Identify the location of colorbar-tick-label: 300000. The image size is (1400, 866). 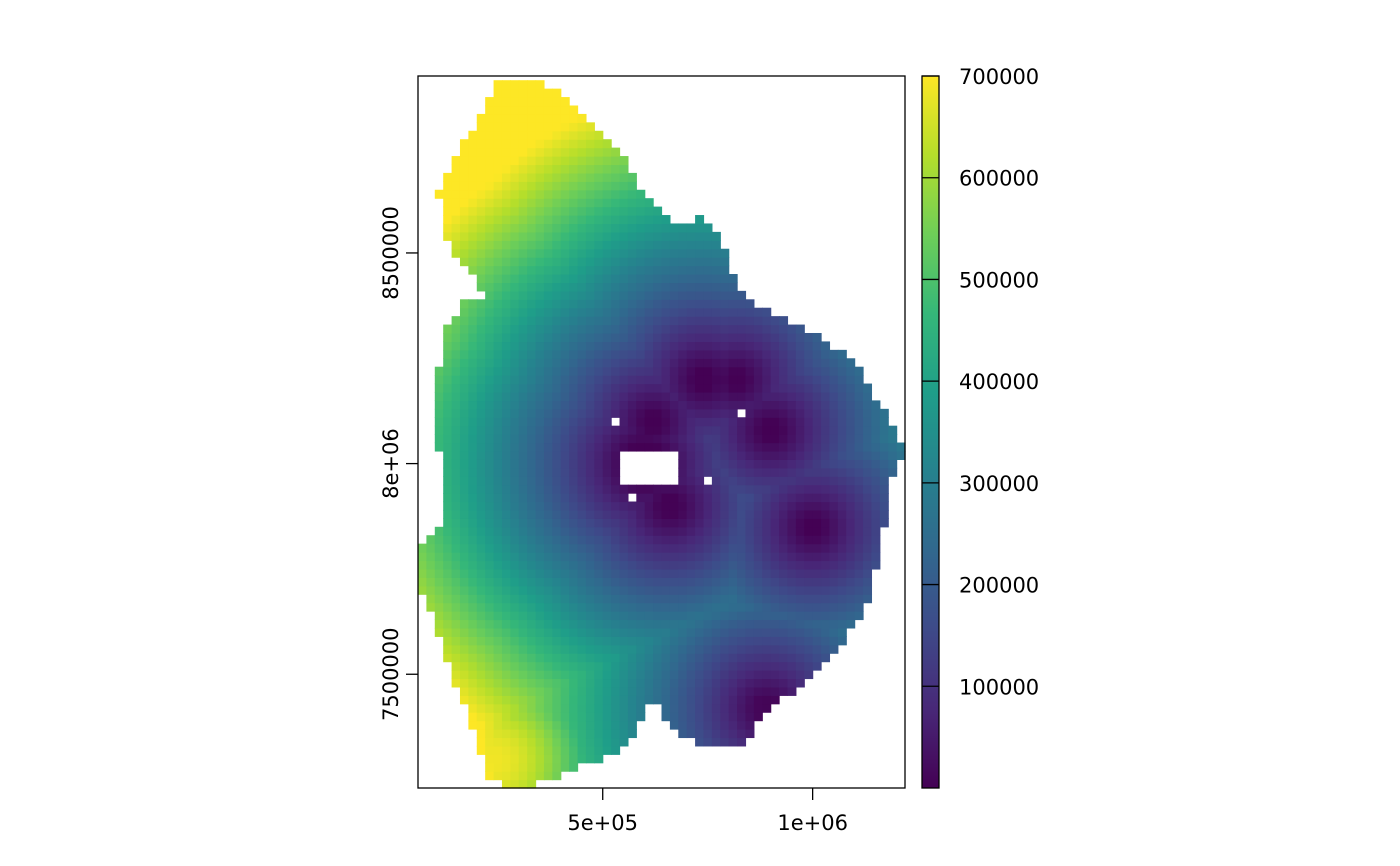
(999, 484).